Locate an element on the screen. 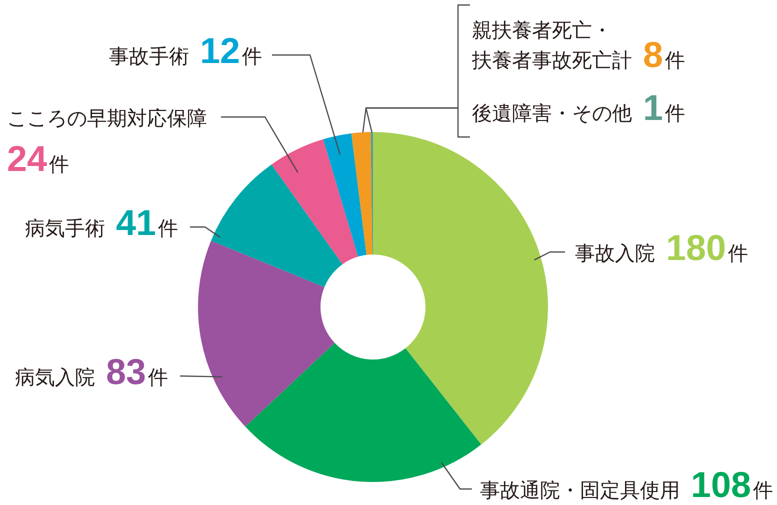  data-label: 12件 is located at coordinates (231, 50).